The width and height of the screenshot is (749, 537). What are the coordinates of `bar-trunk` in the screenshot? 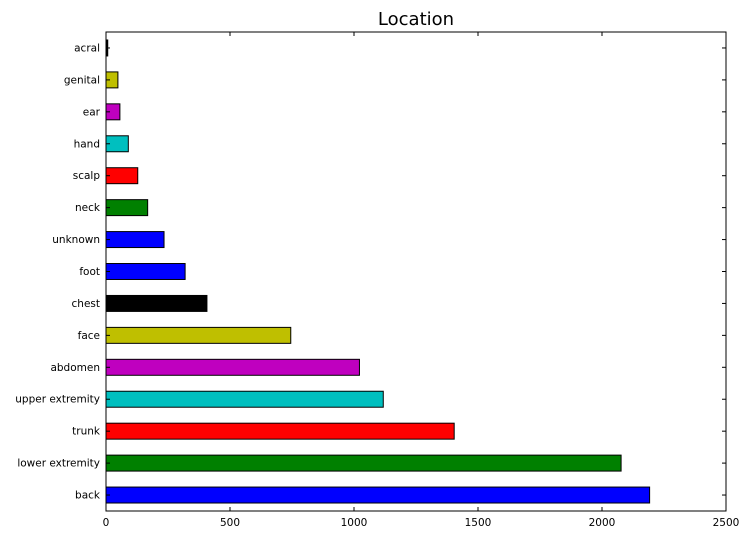 It's located at (280, 431).